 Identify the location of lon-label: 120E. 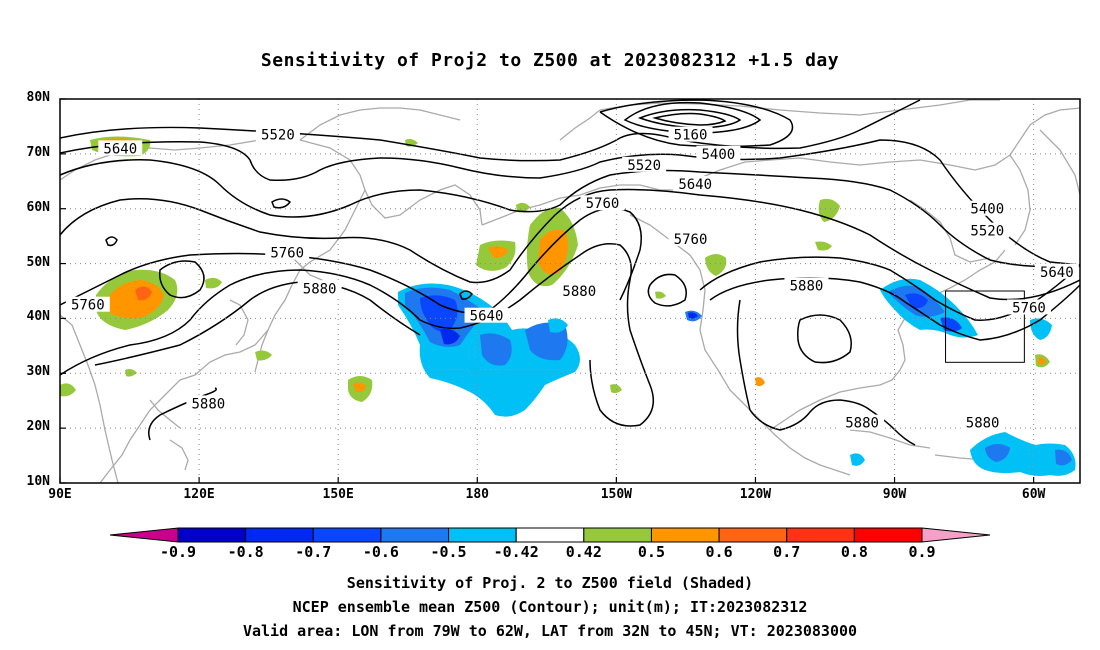
(199, 494).